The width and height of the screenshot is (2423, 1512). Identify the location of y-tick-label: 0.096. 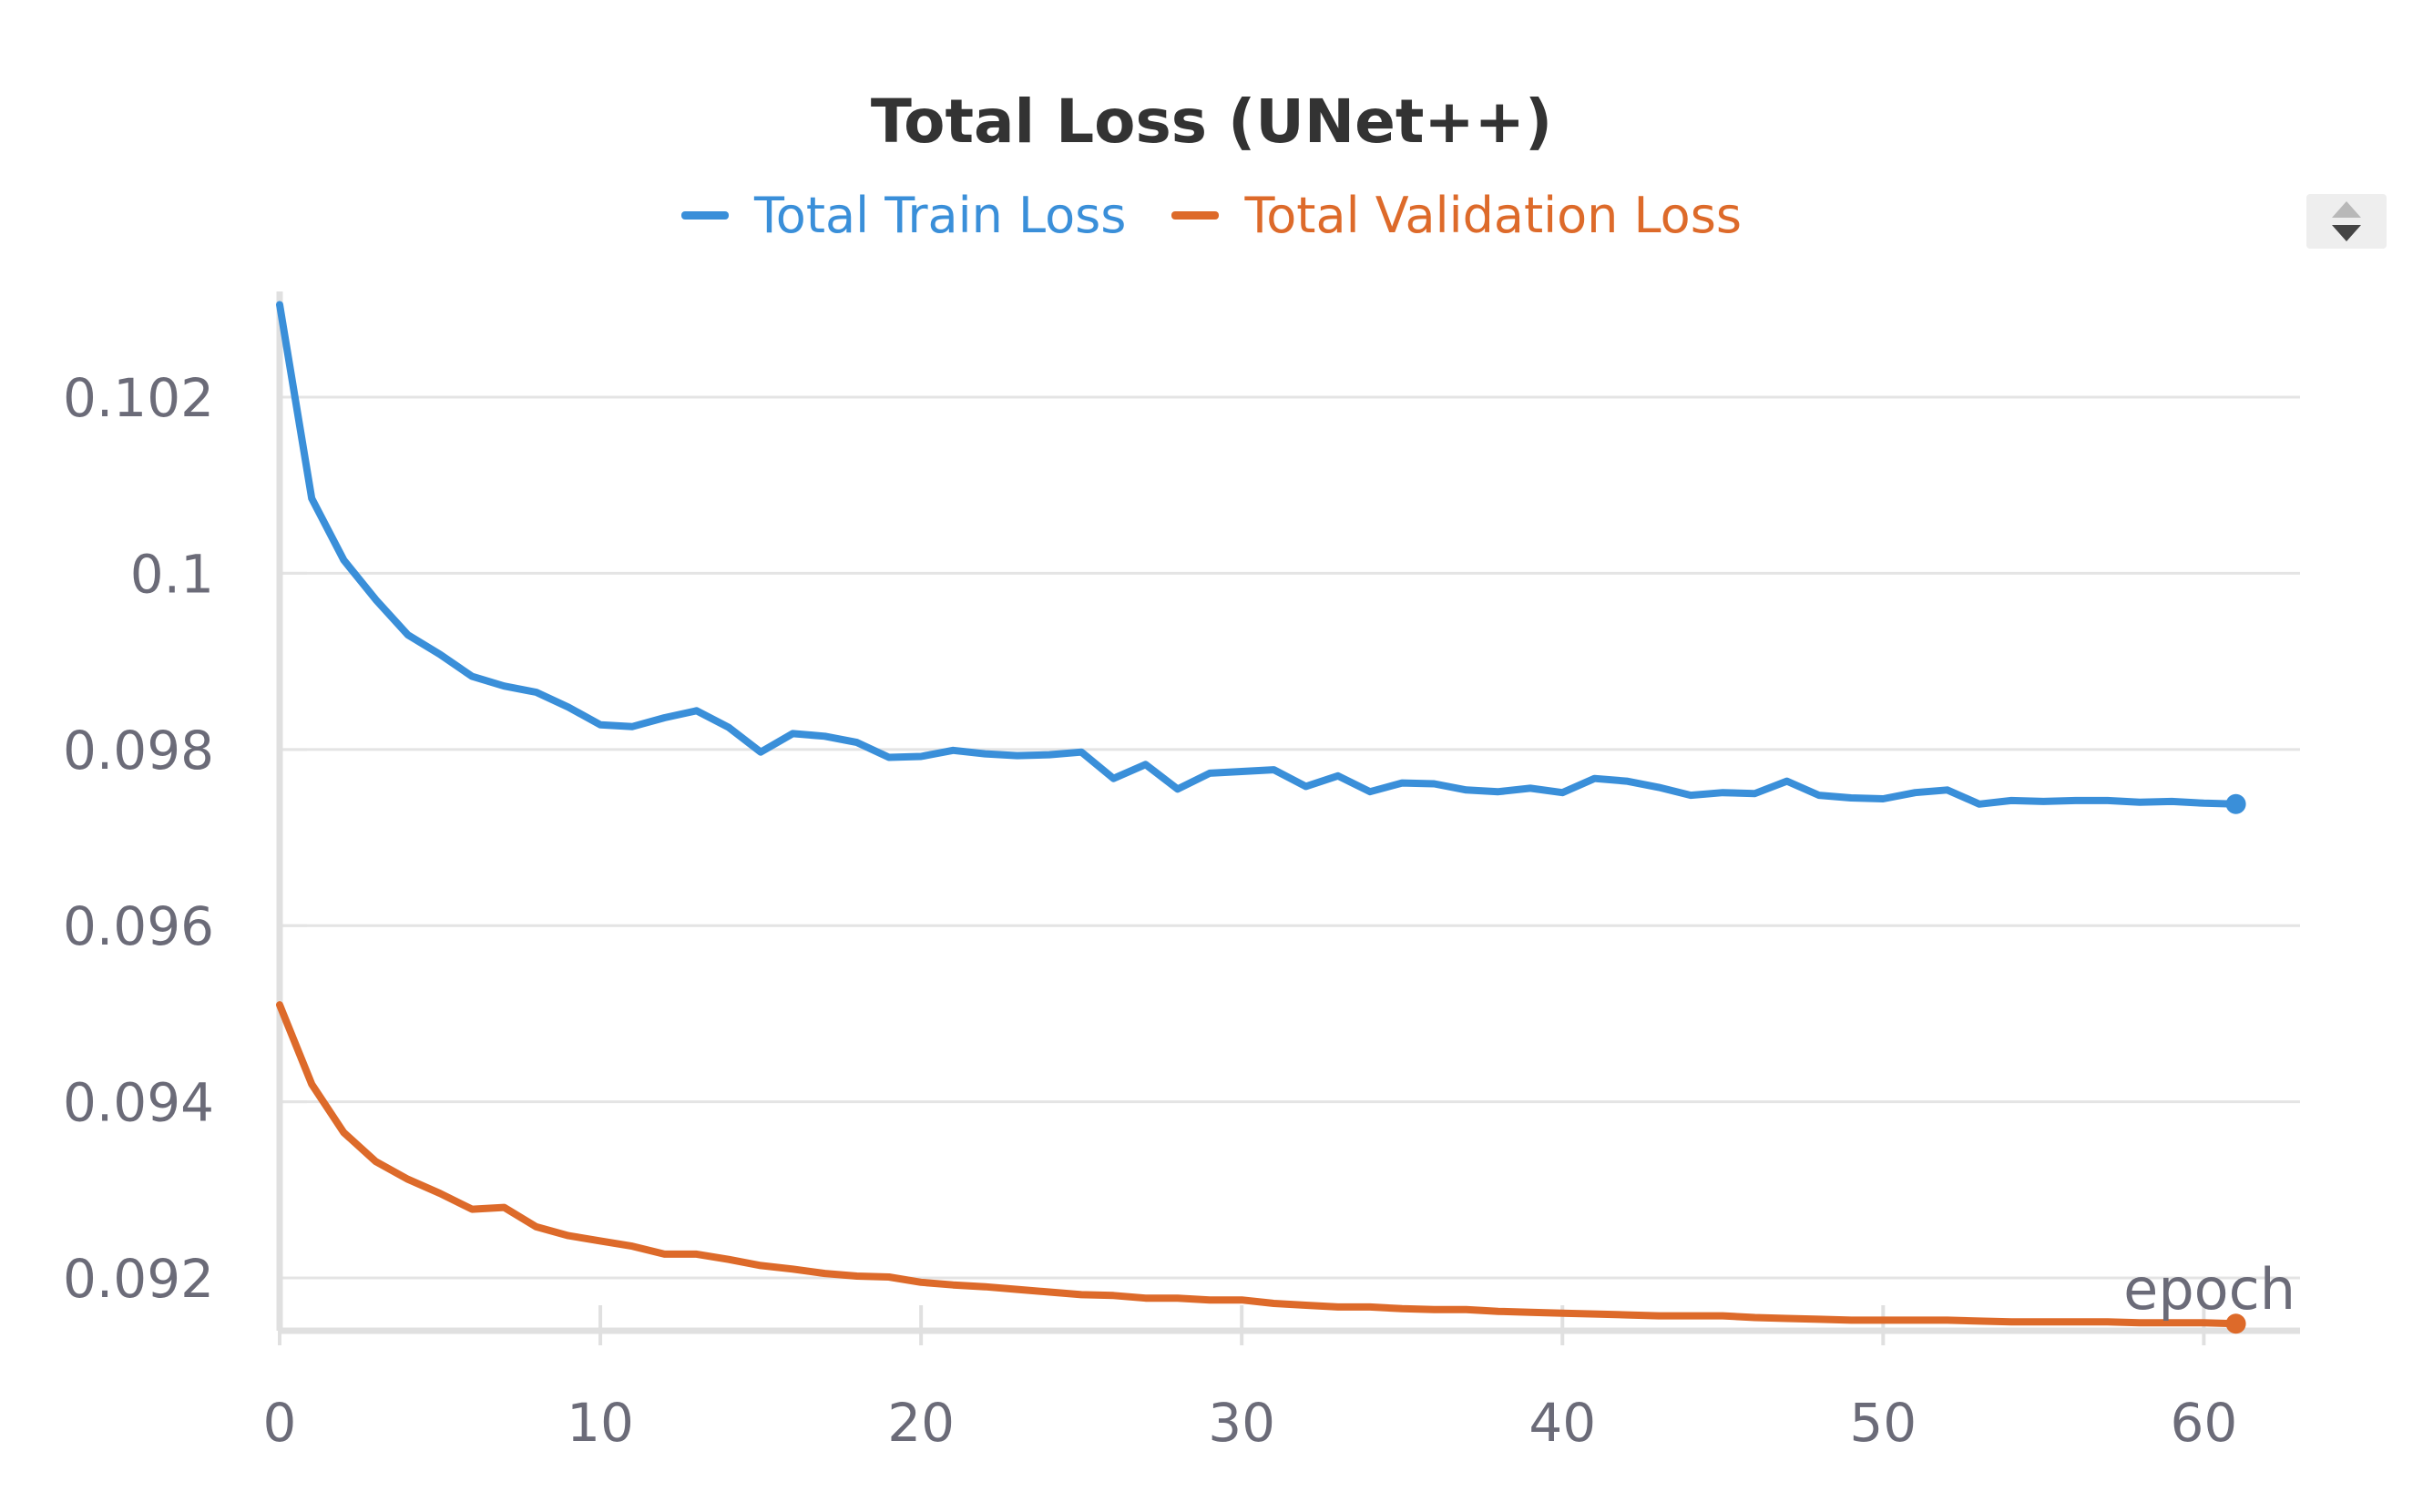
(139, 926).